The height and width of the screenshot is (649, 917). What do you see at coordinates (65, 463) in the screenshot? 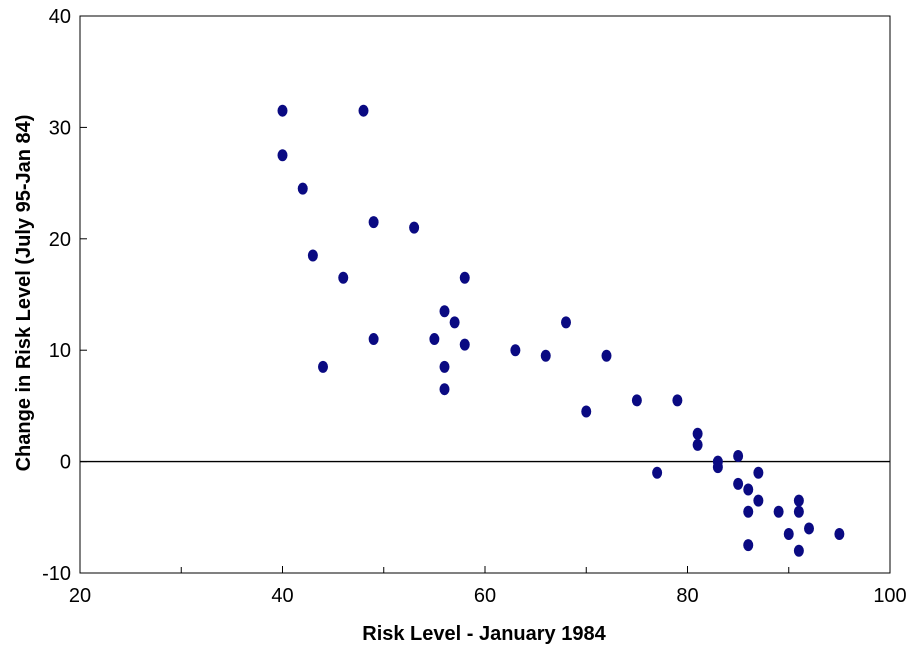
I see `y-tick-label: 0` at bounding box center [65, 463].